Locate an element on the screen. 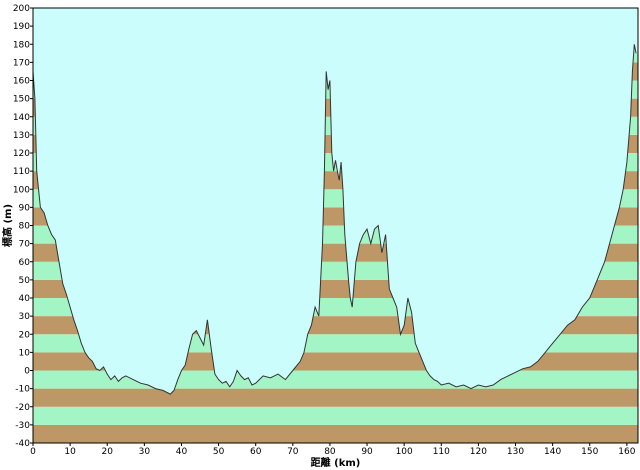  x-tick-label: 50 is located at coordinates (219, 452).